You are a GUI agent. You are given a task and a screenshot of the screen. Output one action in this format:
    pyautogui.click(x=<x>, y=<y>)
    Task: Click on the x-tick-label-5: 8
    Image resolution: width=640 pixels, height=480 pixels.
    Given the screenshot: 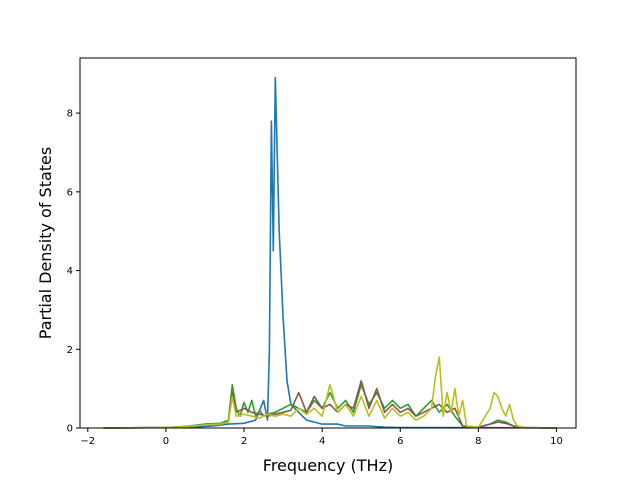 What is the action you would take?
    pyautogui.click(x=478, y=441)
    